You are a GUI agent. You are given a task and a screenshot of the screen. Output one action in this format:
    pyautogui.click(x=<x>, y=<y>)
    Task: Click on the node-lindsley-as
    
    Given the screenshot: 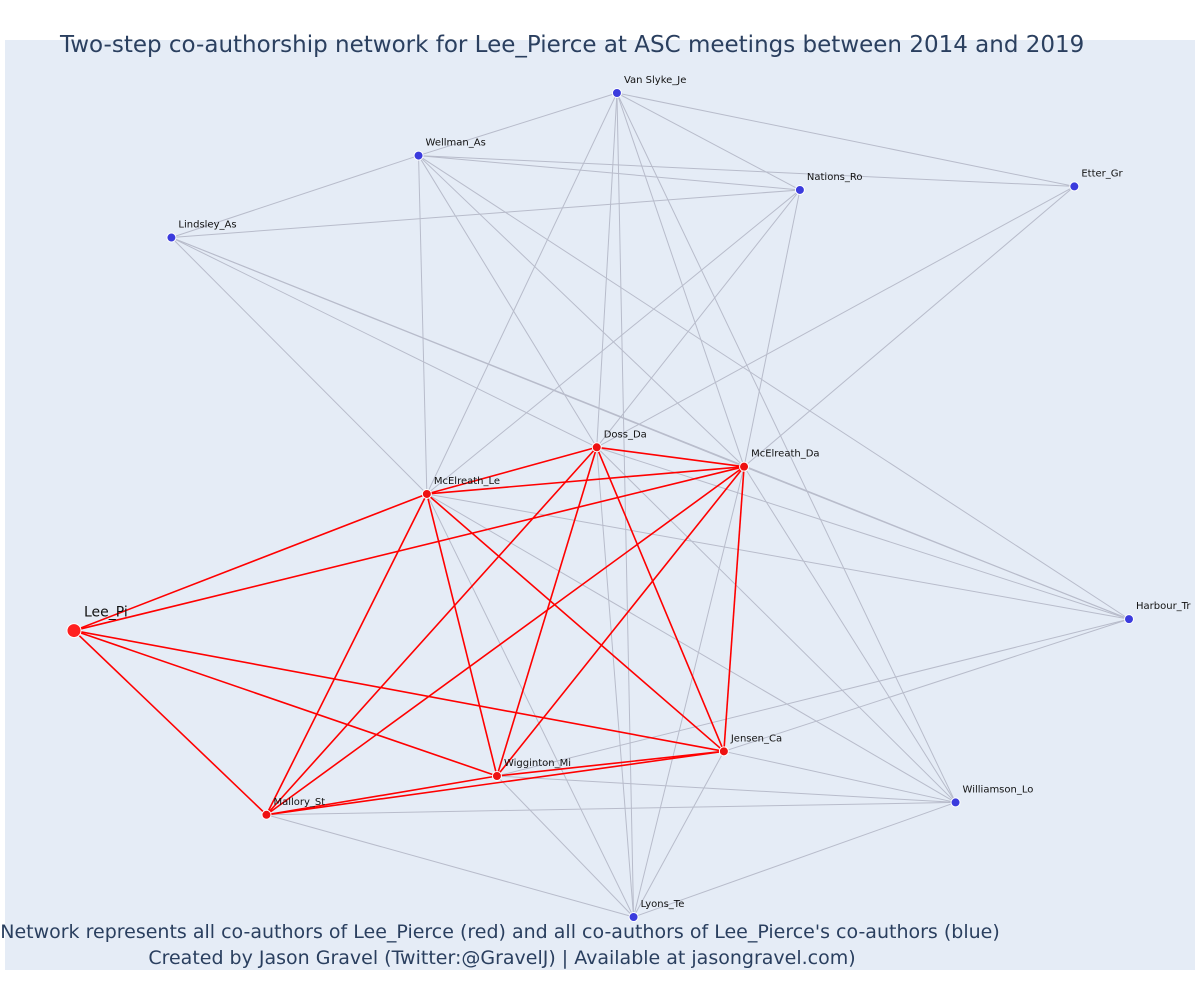 What is the action you would take?
    pyautogui.click(x=171, y=237)
    